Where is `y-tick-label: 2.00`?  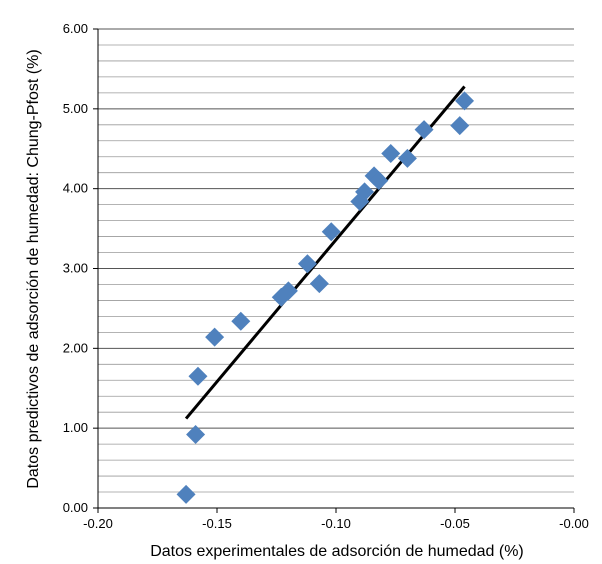 y-tick-label: 2.00 is located at coordinates (75, 347).